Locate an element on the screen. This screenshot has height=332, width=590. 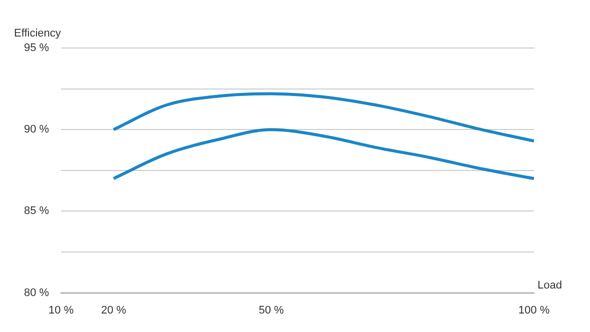
x-tick-label: 100 % is located at coordinates (534, 310).